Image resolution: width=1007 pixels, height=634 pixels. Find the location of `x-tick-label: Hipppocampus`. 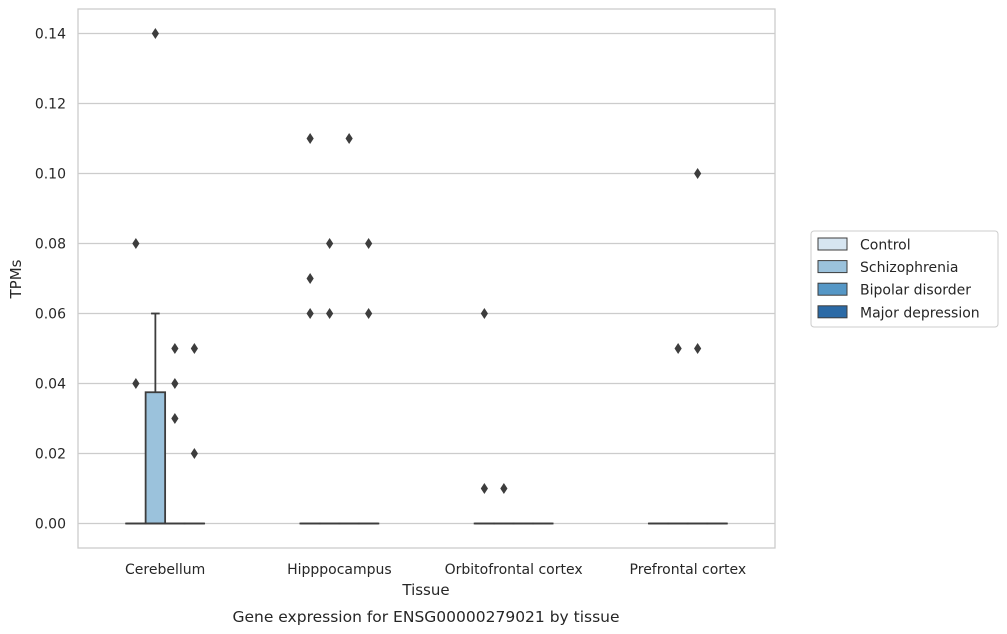

x-tick-label: Hipppocampus is located at coordinates (339, 570).